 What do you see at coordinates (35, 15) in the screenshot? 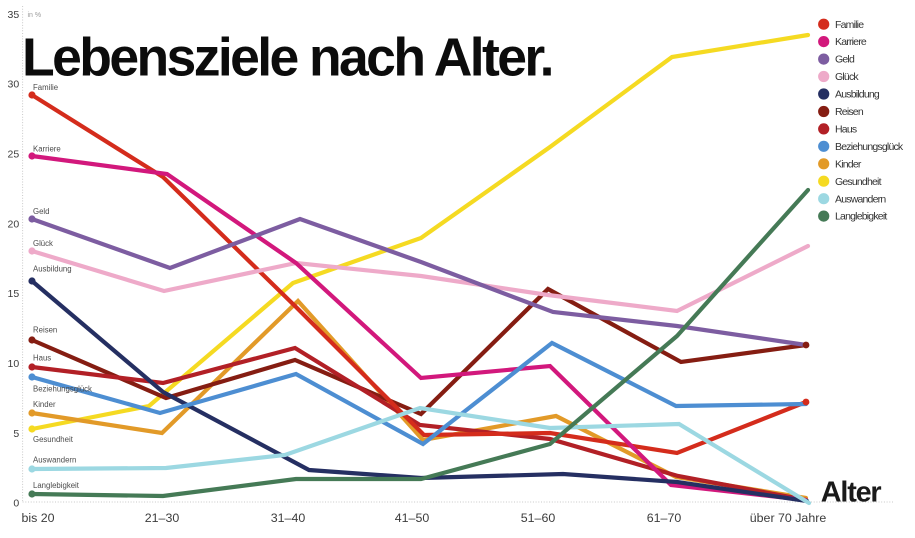
I see `svg-text: in %` at bounding box center [35, 15].